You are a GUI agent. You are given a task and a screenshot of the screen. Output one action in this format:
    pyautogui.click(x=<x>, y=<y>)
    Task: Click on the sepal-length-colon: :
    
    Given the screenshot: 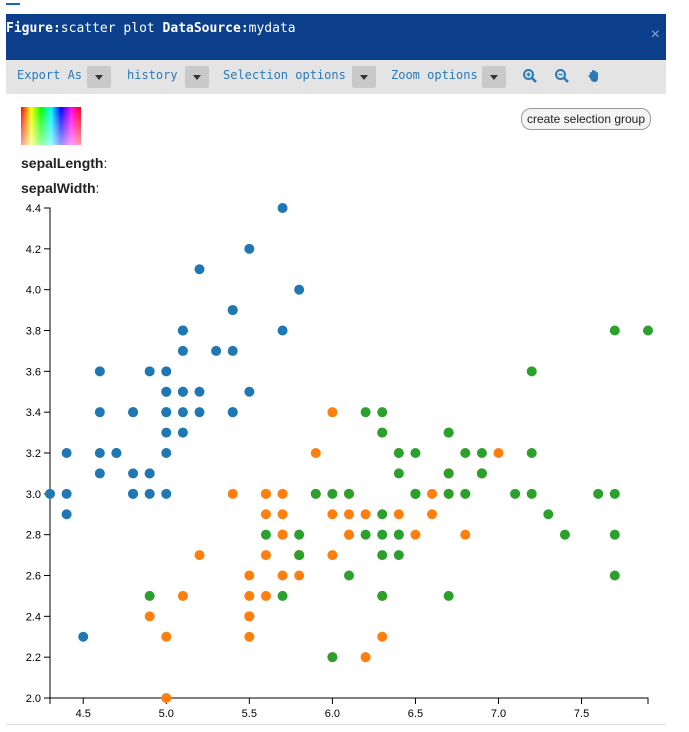 What is the action you would take?
    pyautogui.click(x=105, y=163)
    